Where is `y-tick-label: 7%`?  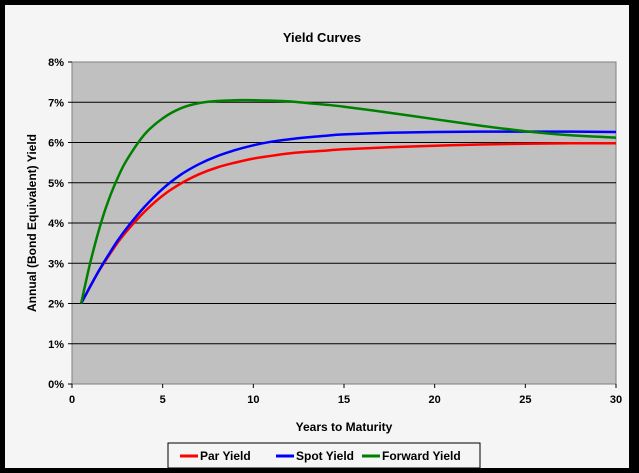 y-tick-label: 7% is located at coordinates (56, 103).